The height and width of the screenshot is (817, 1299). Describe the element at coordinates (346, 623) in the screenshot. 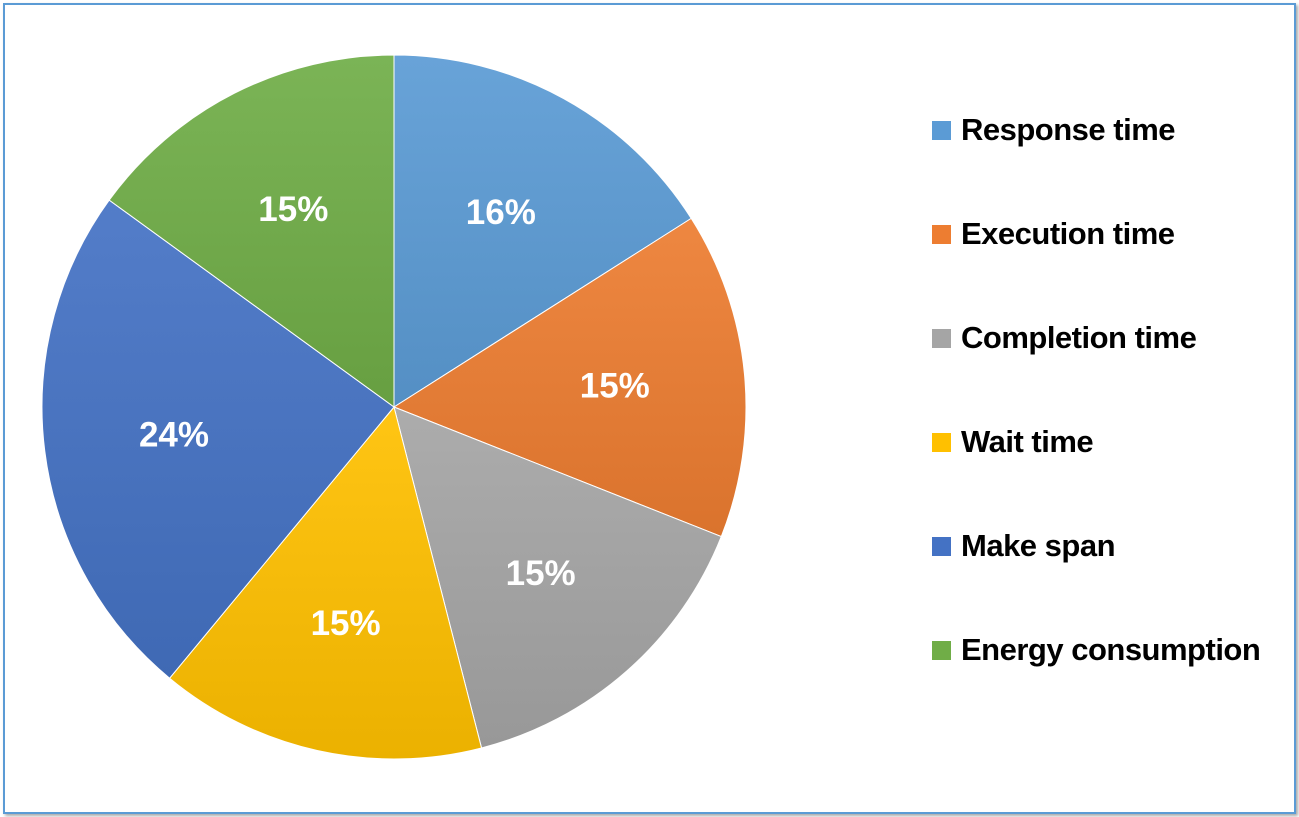

I see `data-label-wait-time: 15%` at that location.